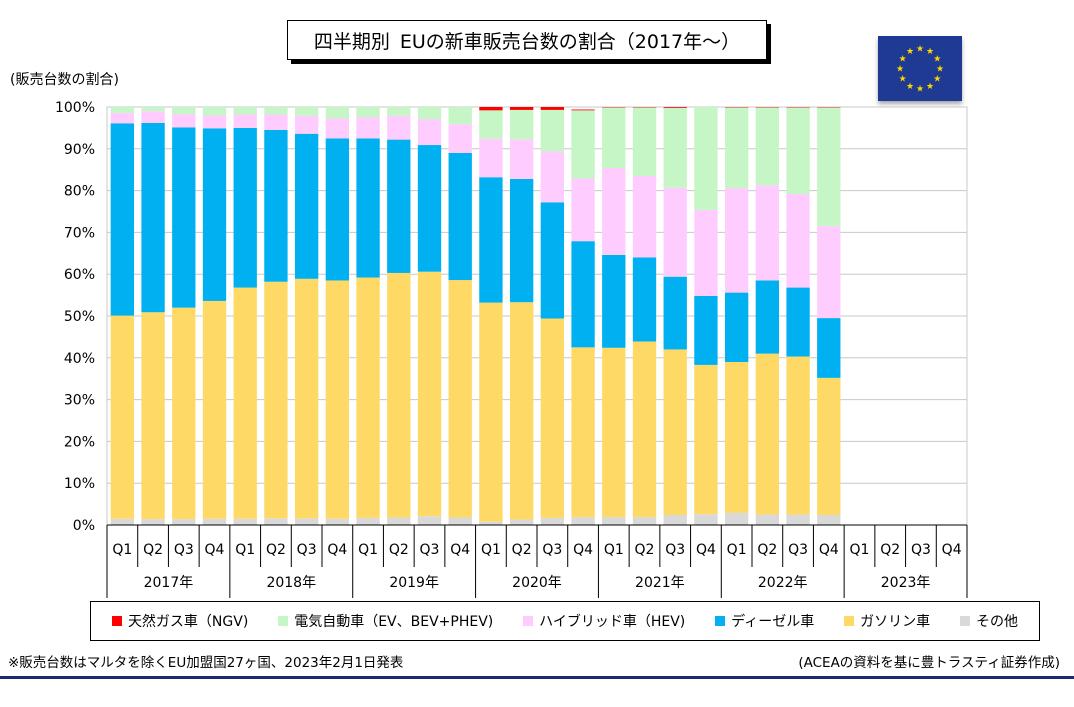  What do you see at coordinates (79, 401) in the screenshot?
I see `y-tick-label: 30%` at bounding box center [79, 401].